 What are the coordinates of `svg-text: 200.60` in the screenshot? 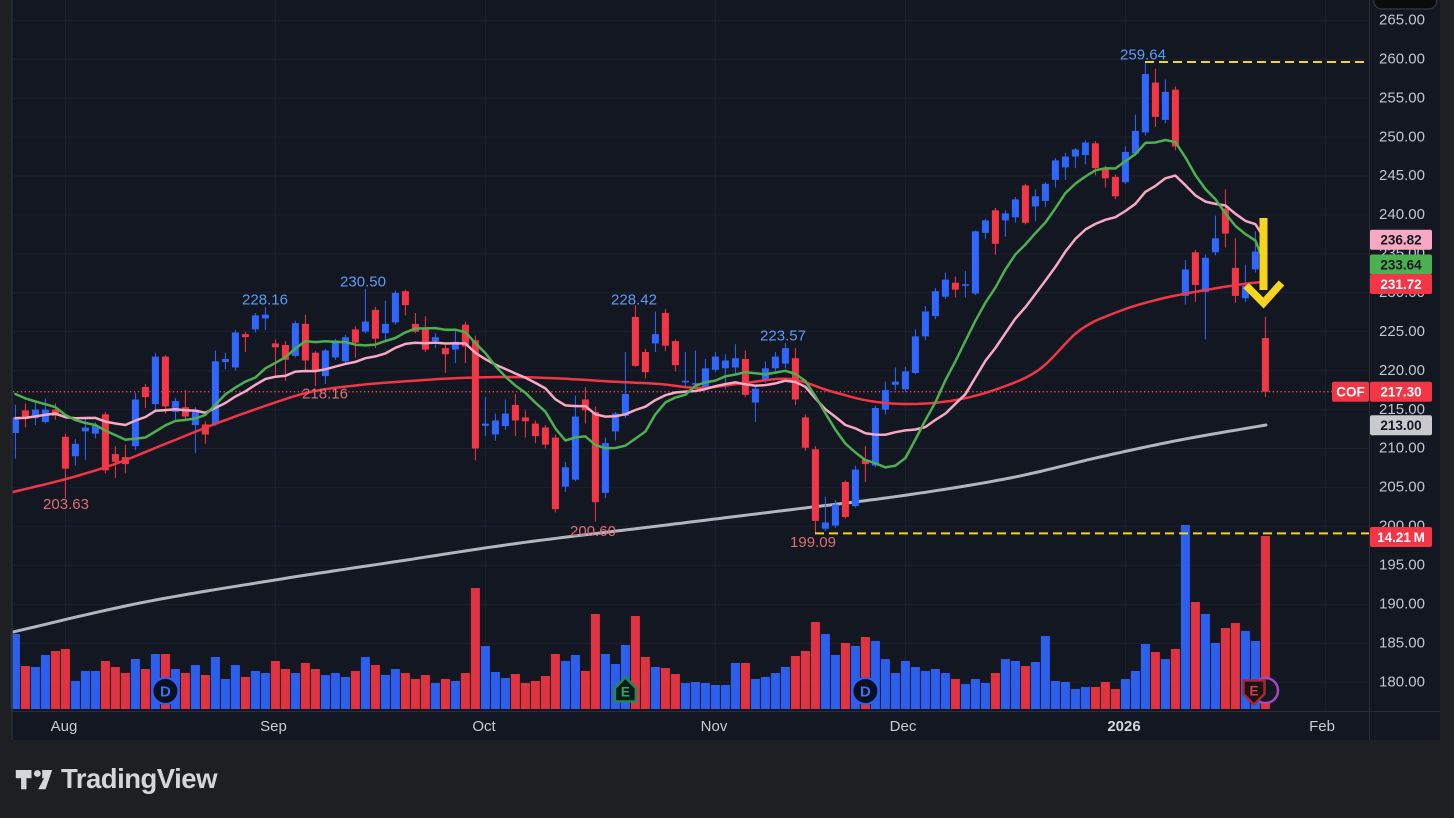 It's located at (593, 531).